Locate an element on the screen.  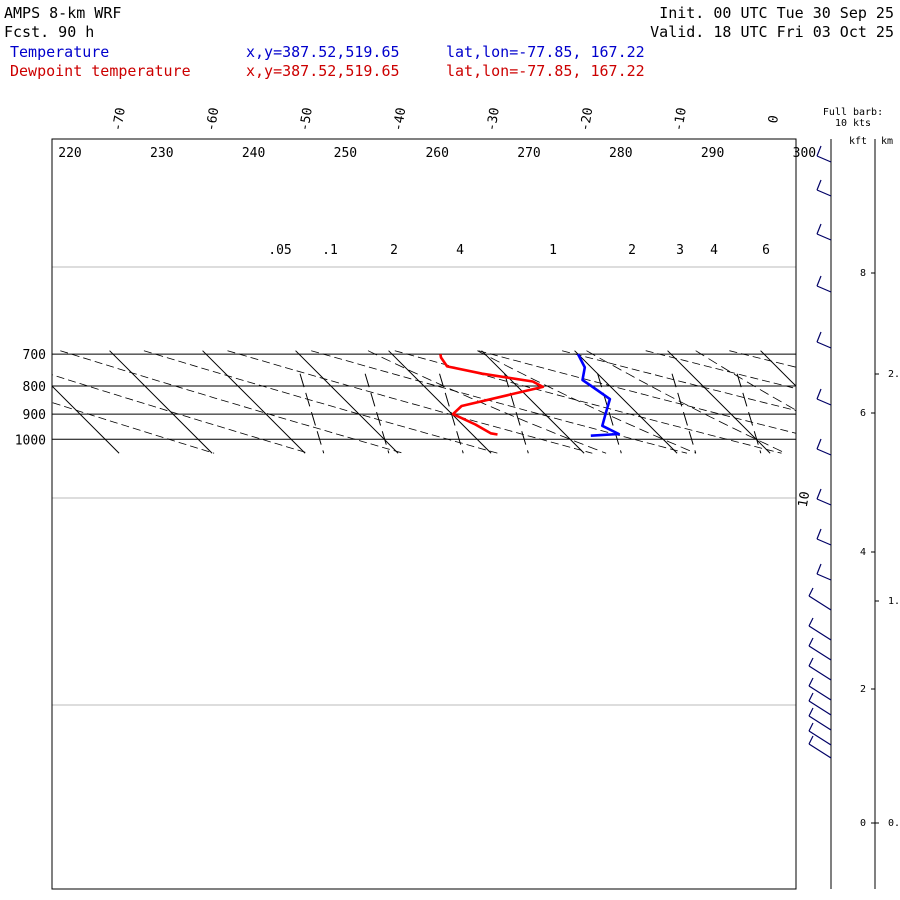
isotherm-label: -50 is located at coordinates (306, 120).